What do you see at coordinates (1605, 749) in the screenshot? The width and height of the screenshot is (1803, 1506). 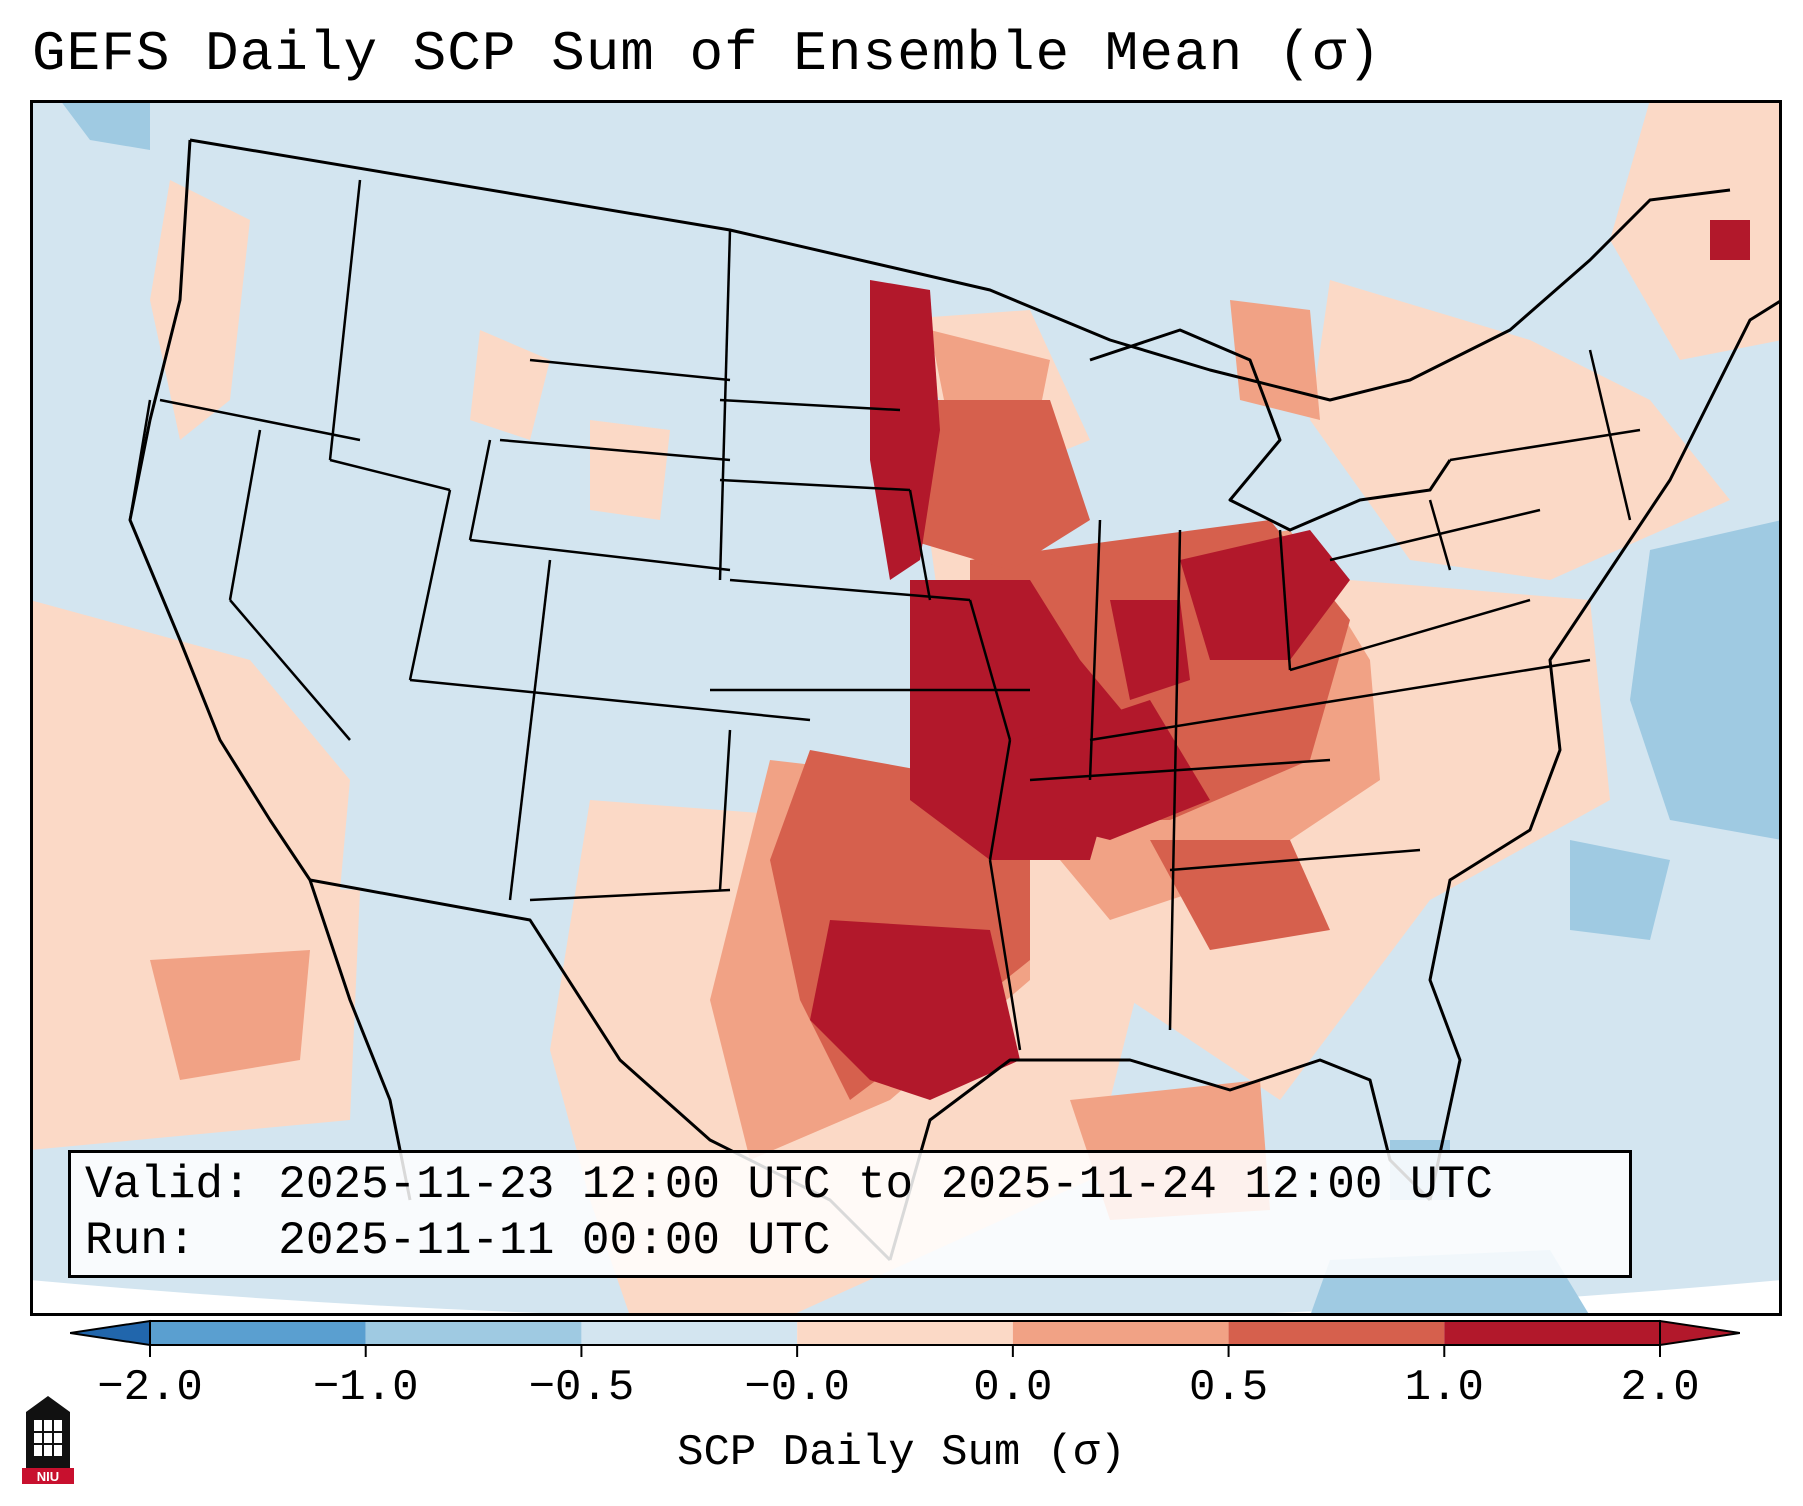 I see `east-coast` at bounding box center [1605, 749].